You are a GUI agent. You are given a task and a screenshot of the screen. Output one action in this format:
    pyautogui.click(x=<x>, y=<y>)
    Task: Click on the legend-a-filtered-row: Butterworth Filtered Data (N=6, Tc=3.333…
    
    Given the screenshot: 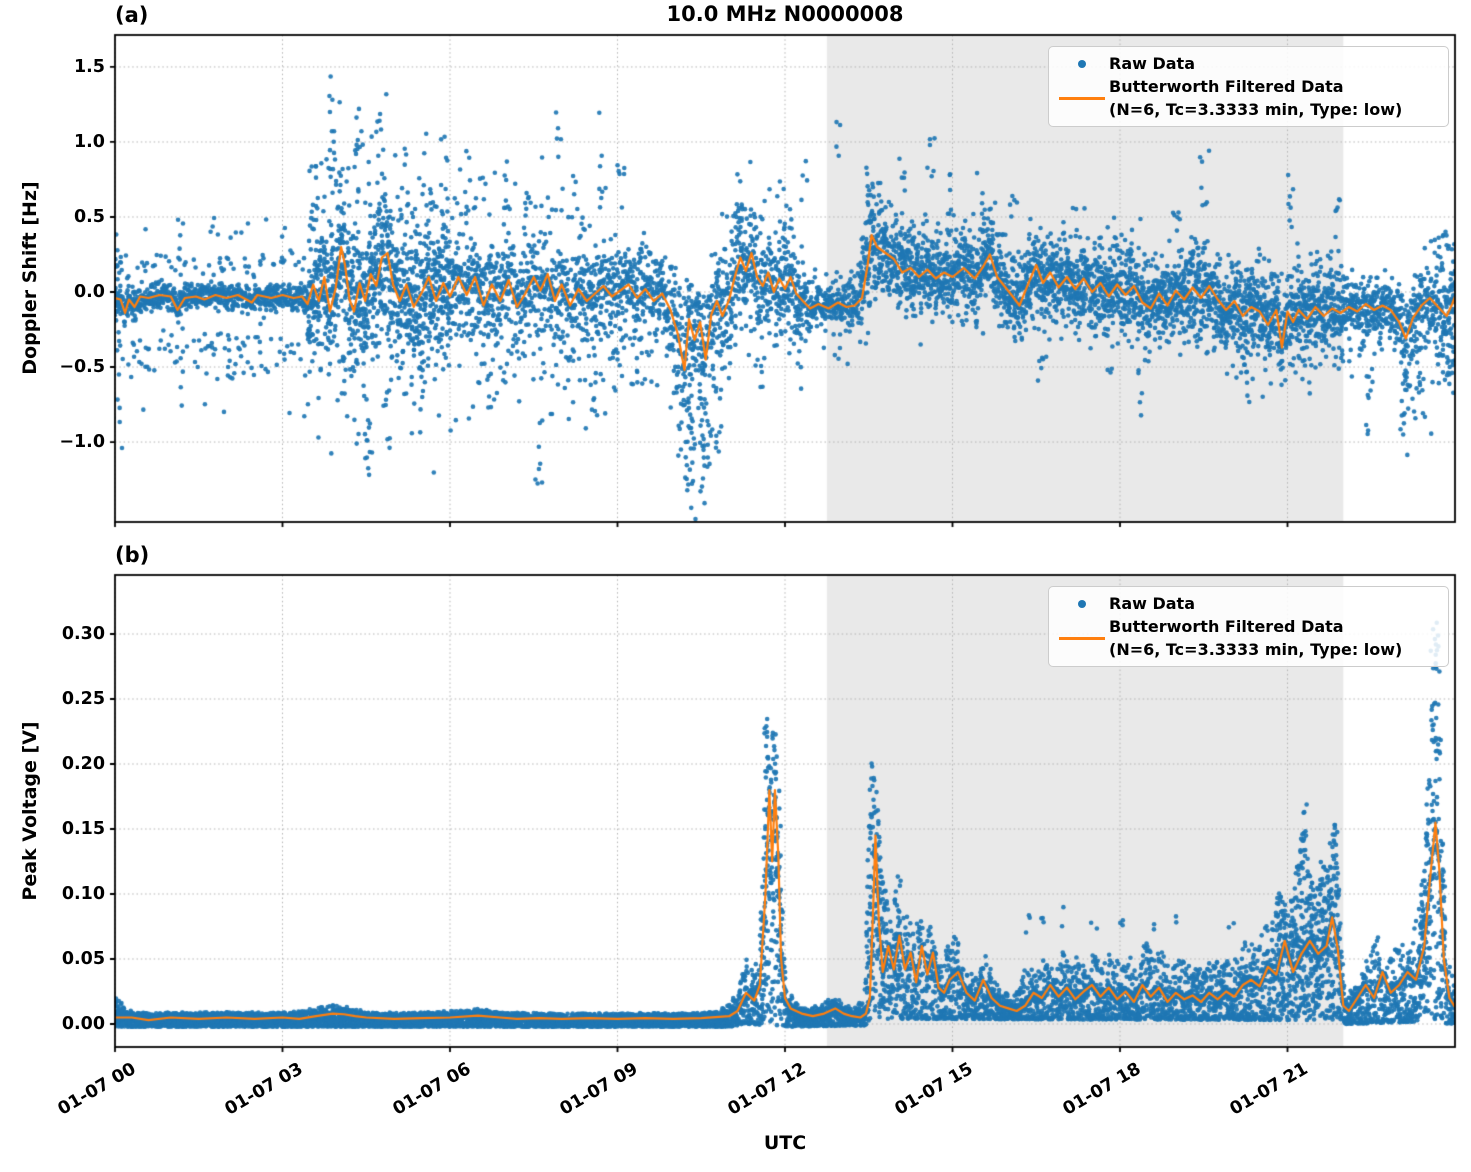 What is the action you would take?
    pyautogui.click(x=1246, y=98)
    